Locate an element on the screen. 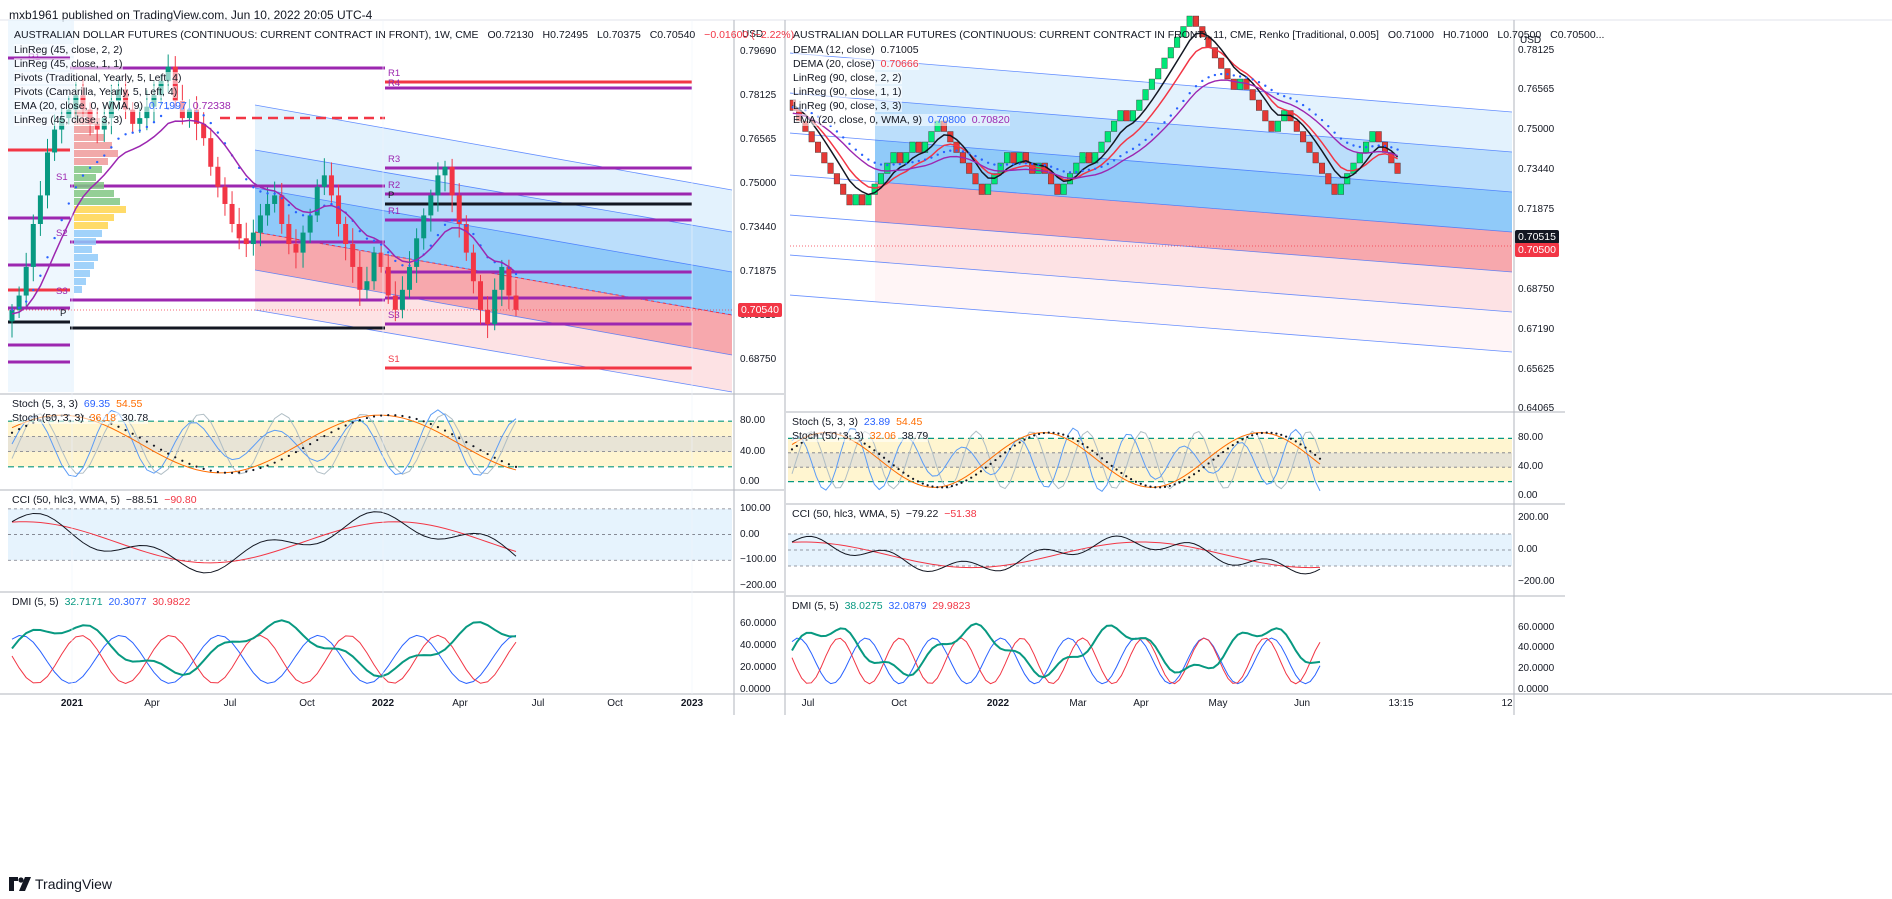 Image resolution: width=1892 pixels, height=899 pixels. indicator-label: LinReg (90, close, 3, 3) is located at coordinates (847, 106).